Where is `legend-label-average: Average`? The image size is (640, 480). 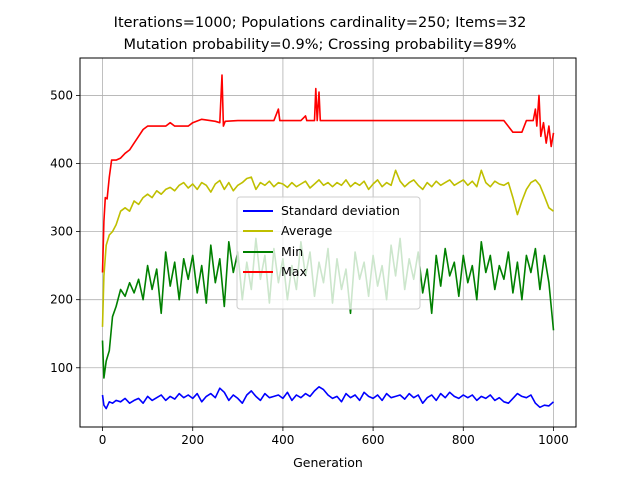 legend-label-average: Average is located at coordinates (307, 230).